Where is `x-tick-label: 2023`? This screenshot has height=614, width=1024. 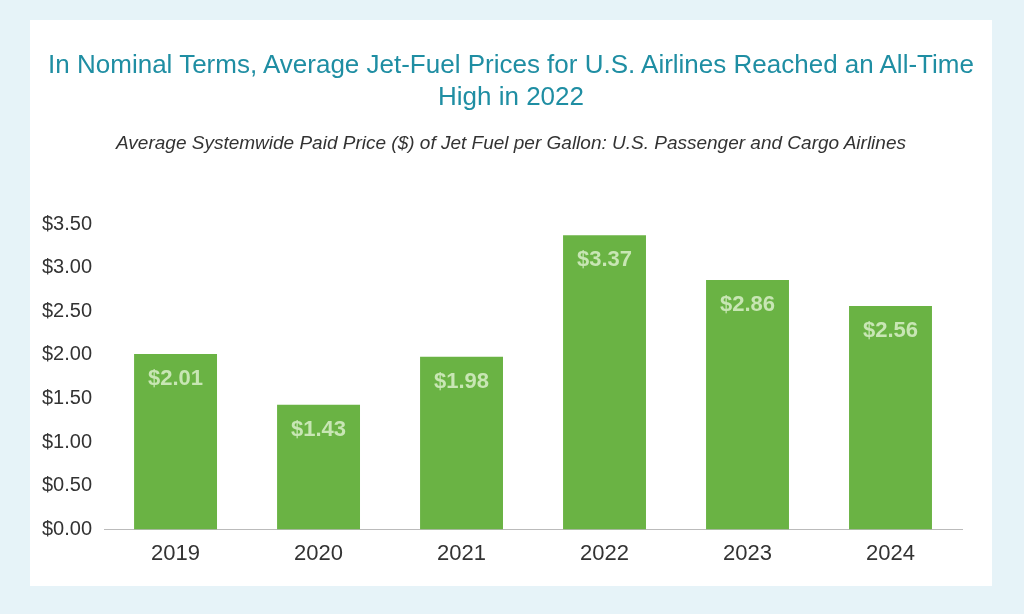
x-tick-label: 2023 is located at coordinates (747, 552).